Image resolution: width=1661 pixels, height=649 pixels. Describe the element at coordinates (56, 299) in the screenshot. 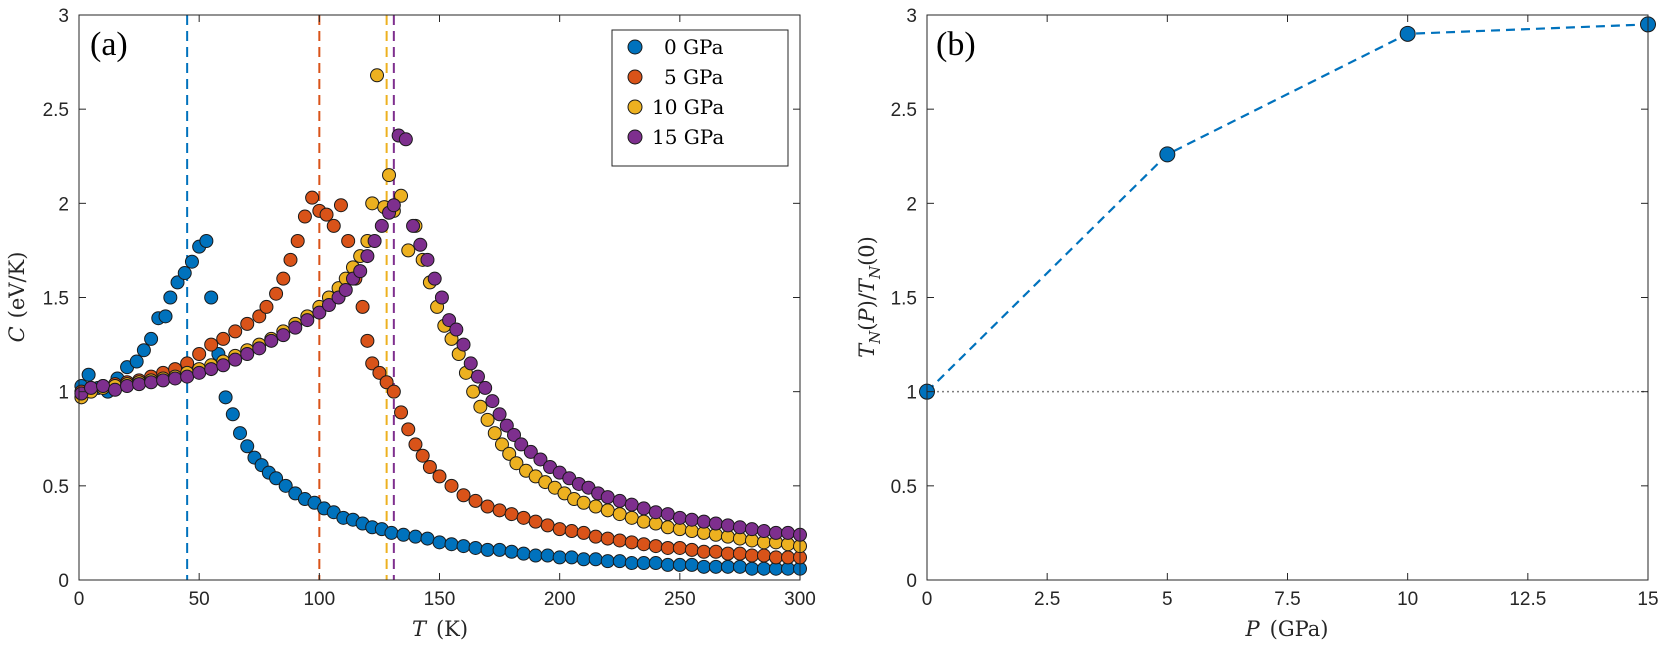

I see `y-tick-label-a: 1.5` at that location.